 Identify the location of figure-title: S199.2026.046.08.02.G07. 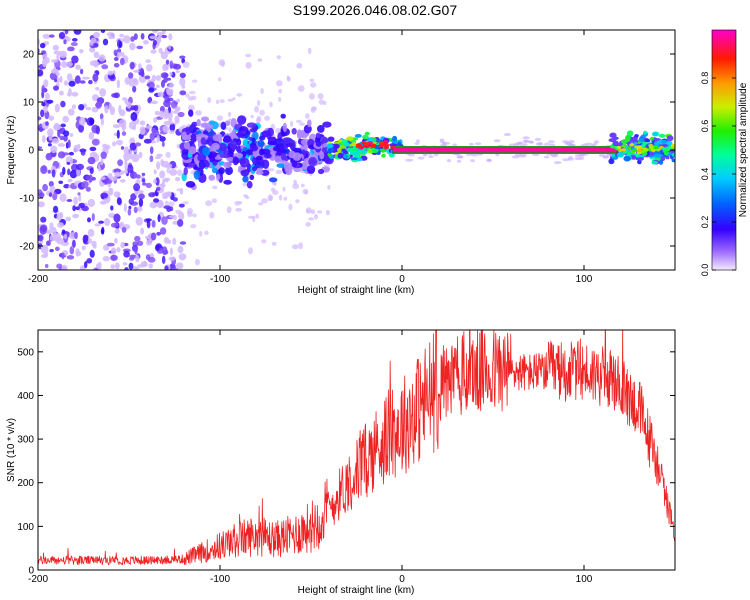
(375, 10).